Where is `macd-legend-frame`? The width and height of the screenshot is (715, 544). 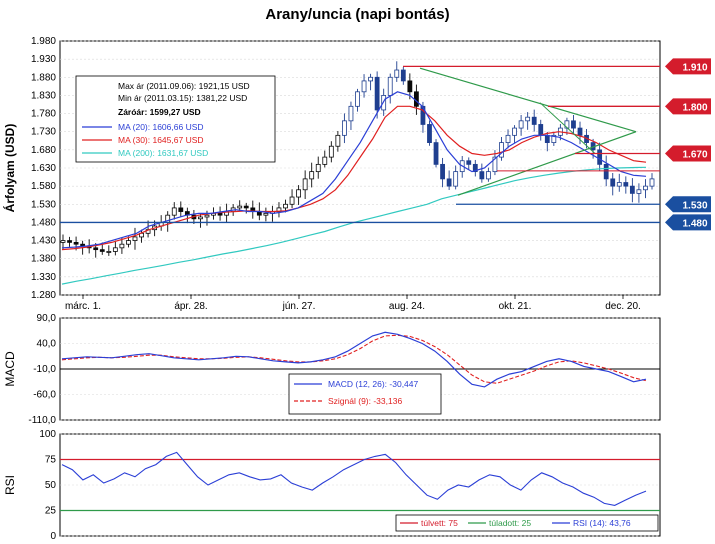 macd-legend-frame is located at coordinates (365, 394).